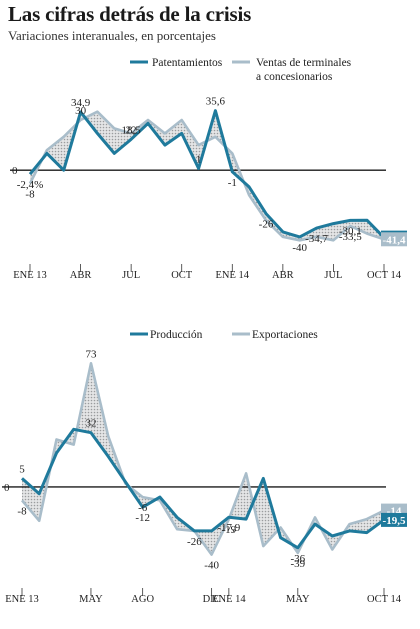 This screenshot has height=629, width=420. What do you see at coordinates (216, 102) in the screenshot?
I see `chart1-data-label: 35,6` at bounding box center [216, 102].